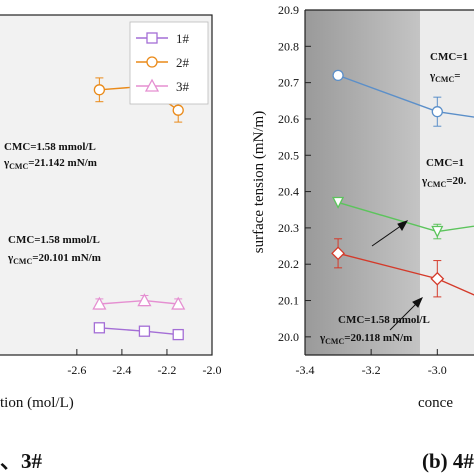 This screenshot has width=474, height=474. I want to click on right-y-tick-label: 20.4, so click(288, 192).